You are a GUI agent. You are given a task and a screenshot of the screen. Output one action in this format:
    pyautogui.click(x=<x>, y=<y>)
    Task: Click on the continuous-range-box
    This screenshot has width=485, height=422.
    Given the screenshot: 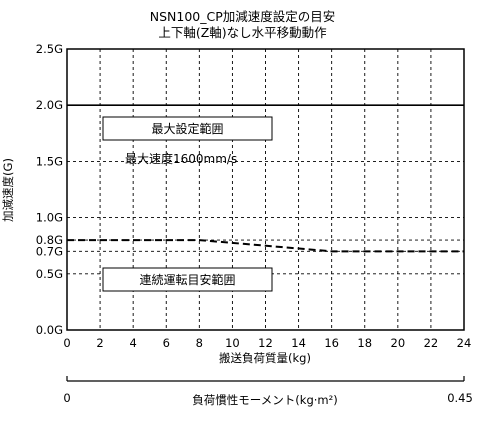 What is the action you would take?
    pyautogui.click(x=187, y=279)
    